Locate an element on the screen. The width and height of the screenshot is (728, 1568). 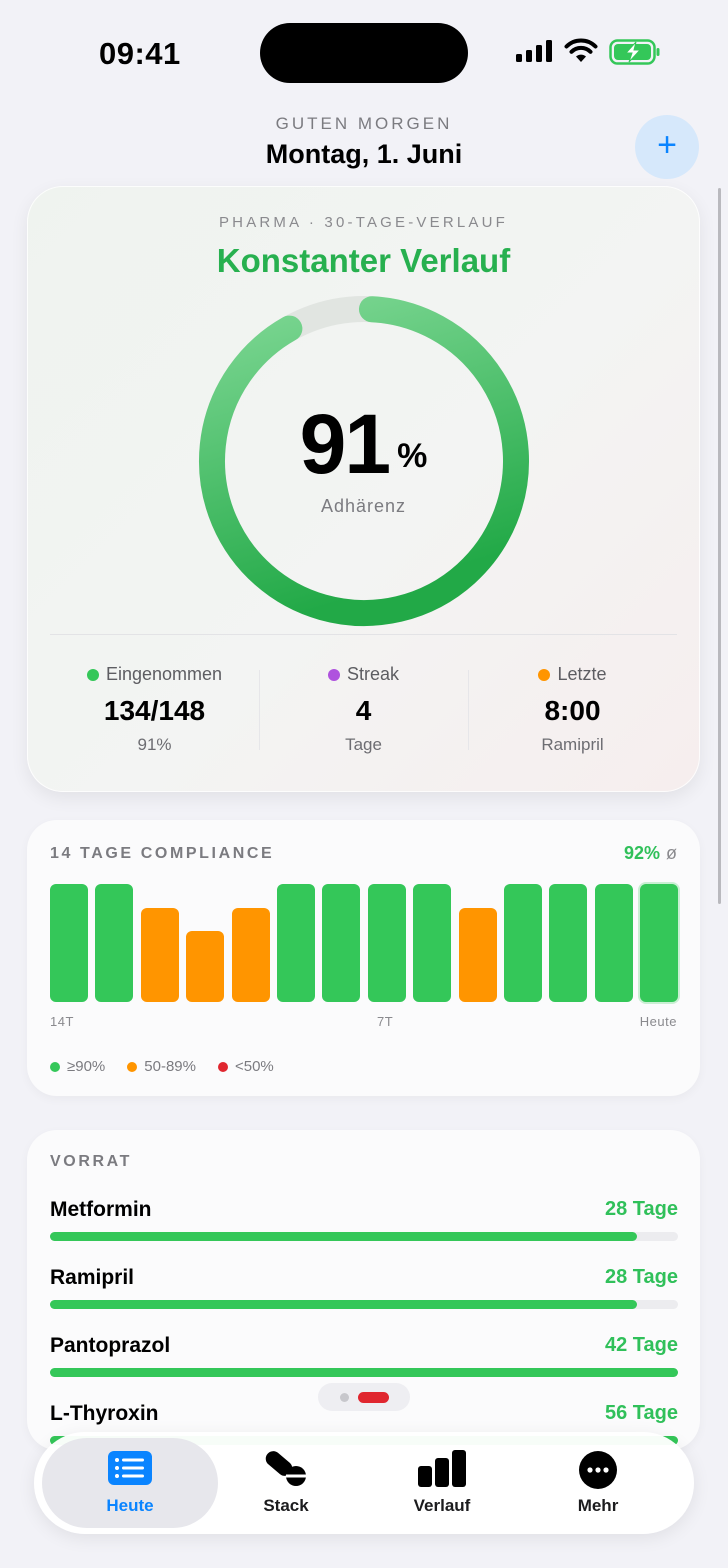
stat-value: 8:00 is located at coordinates (572, 710).